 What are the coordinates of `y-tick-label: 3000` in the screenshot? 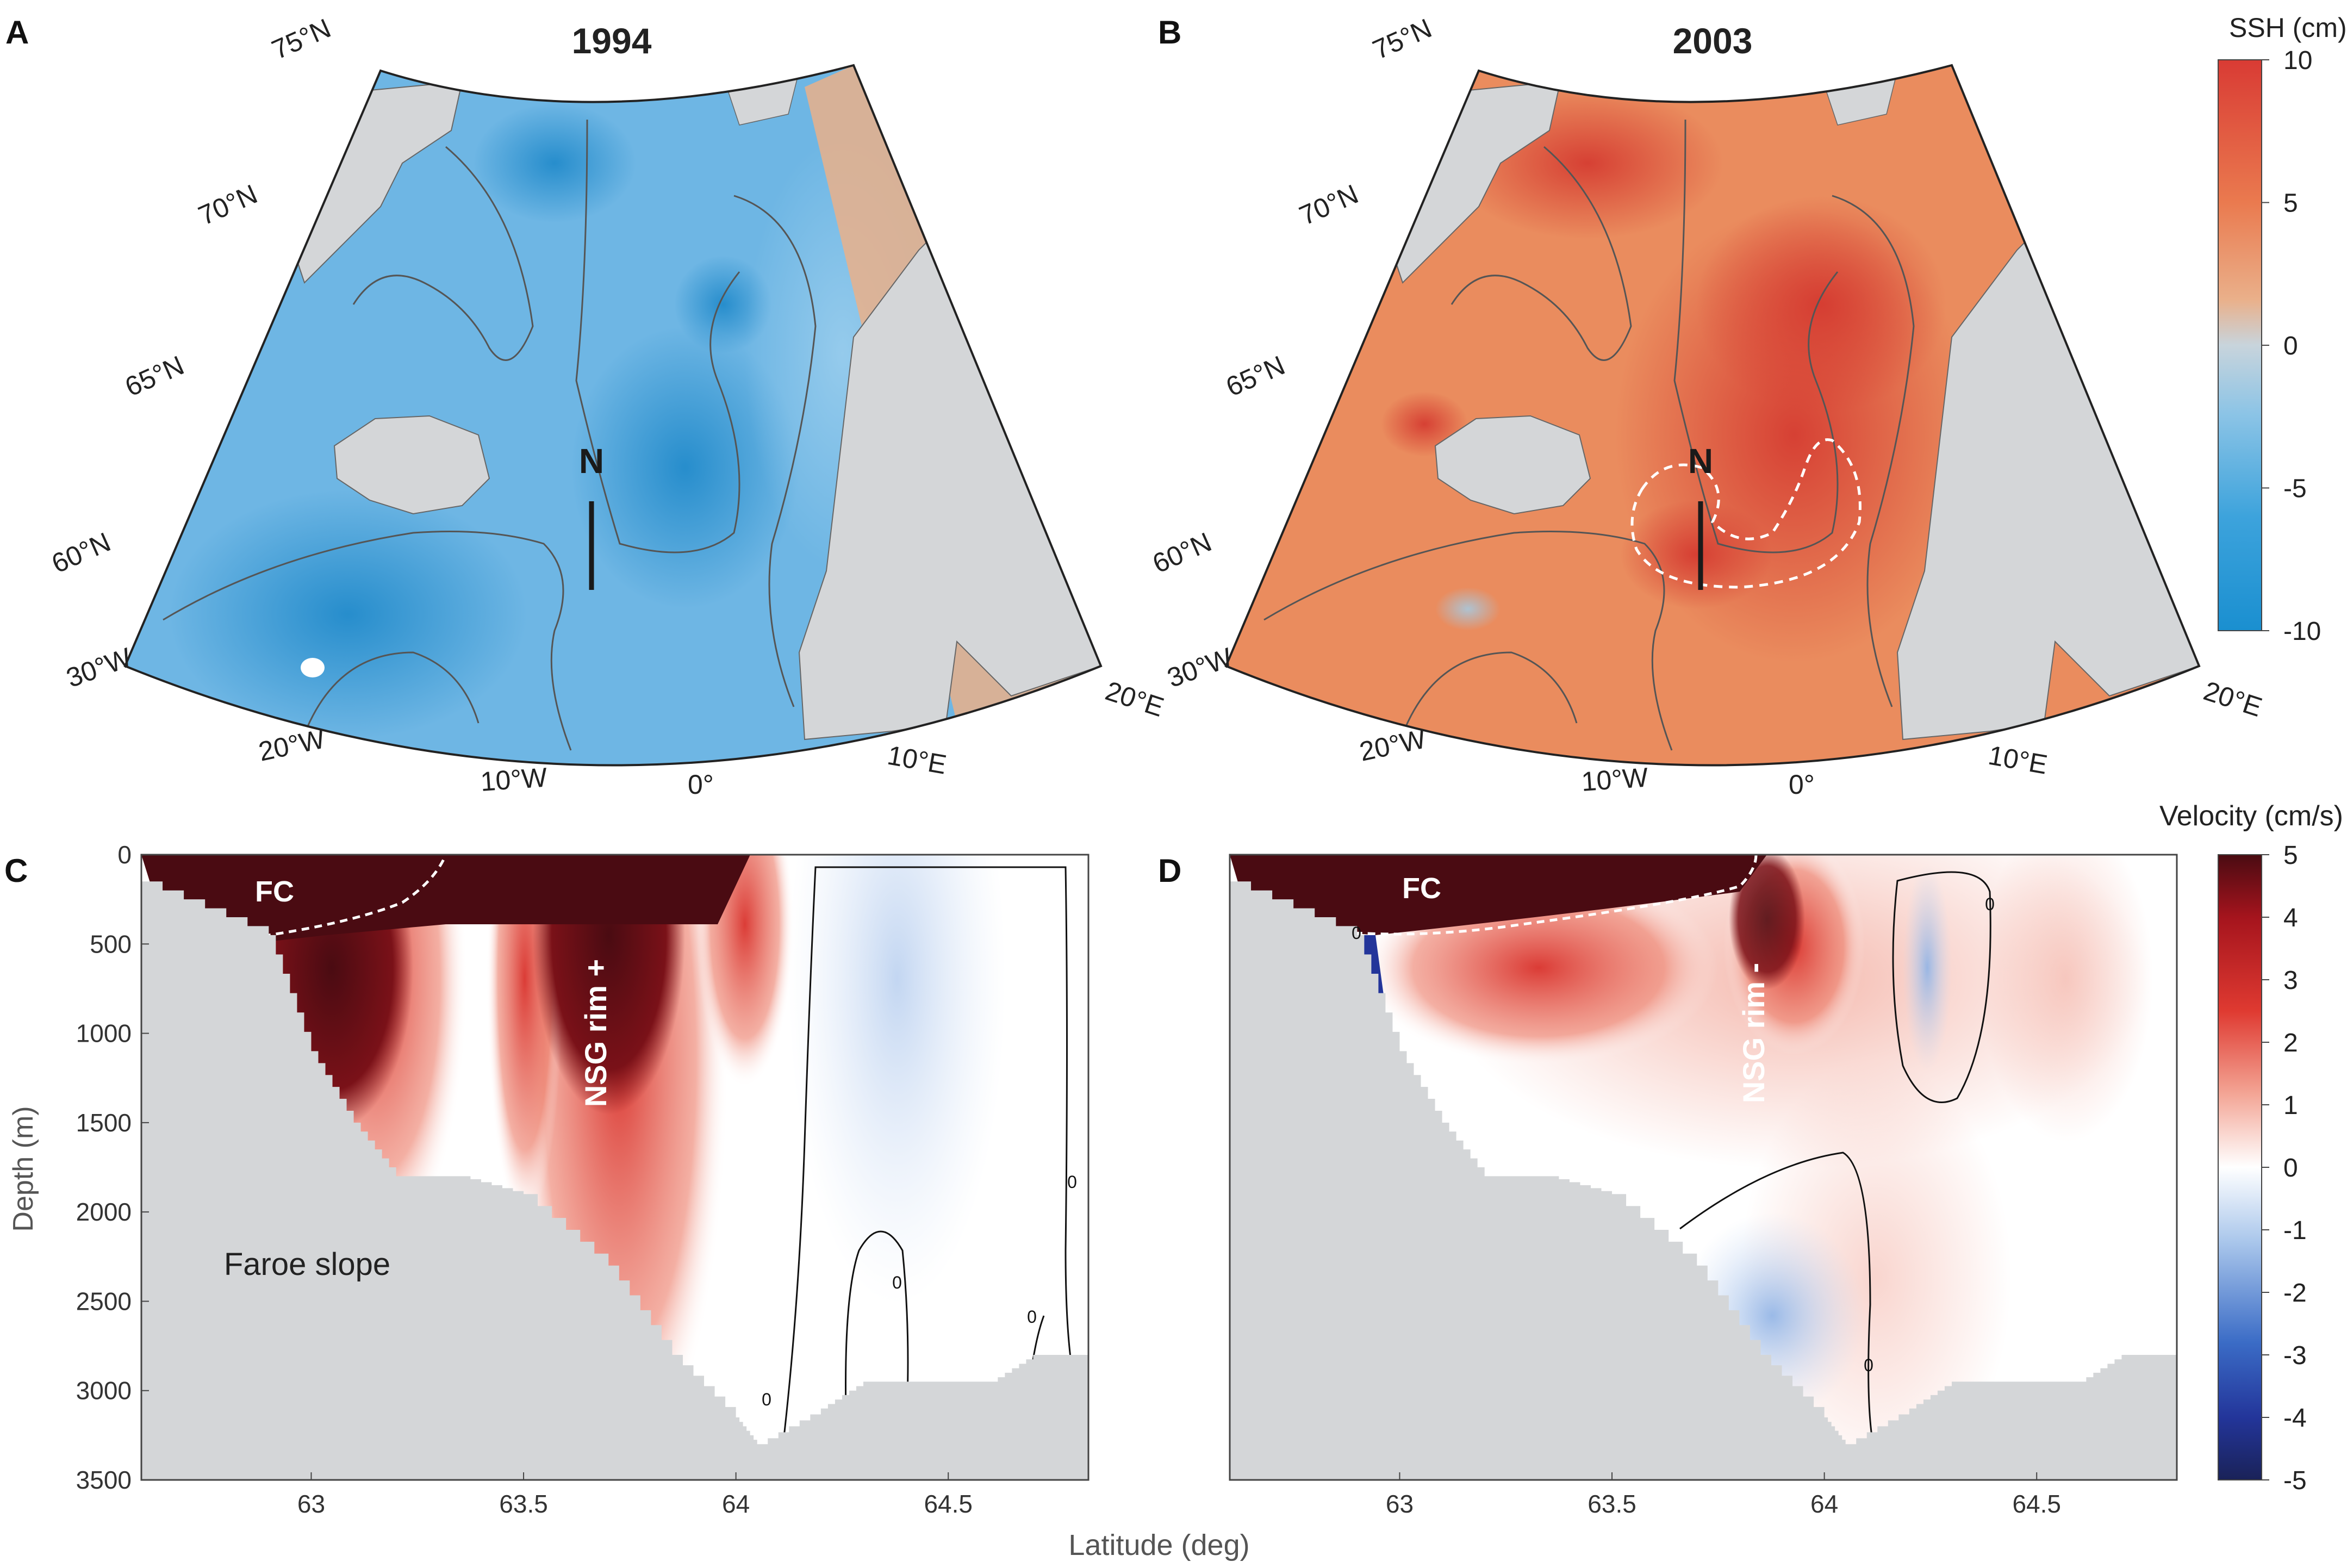 It's located at (104, 1391).